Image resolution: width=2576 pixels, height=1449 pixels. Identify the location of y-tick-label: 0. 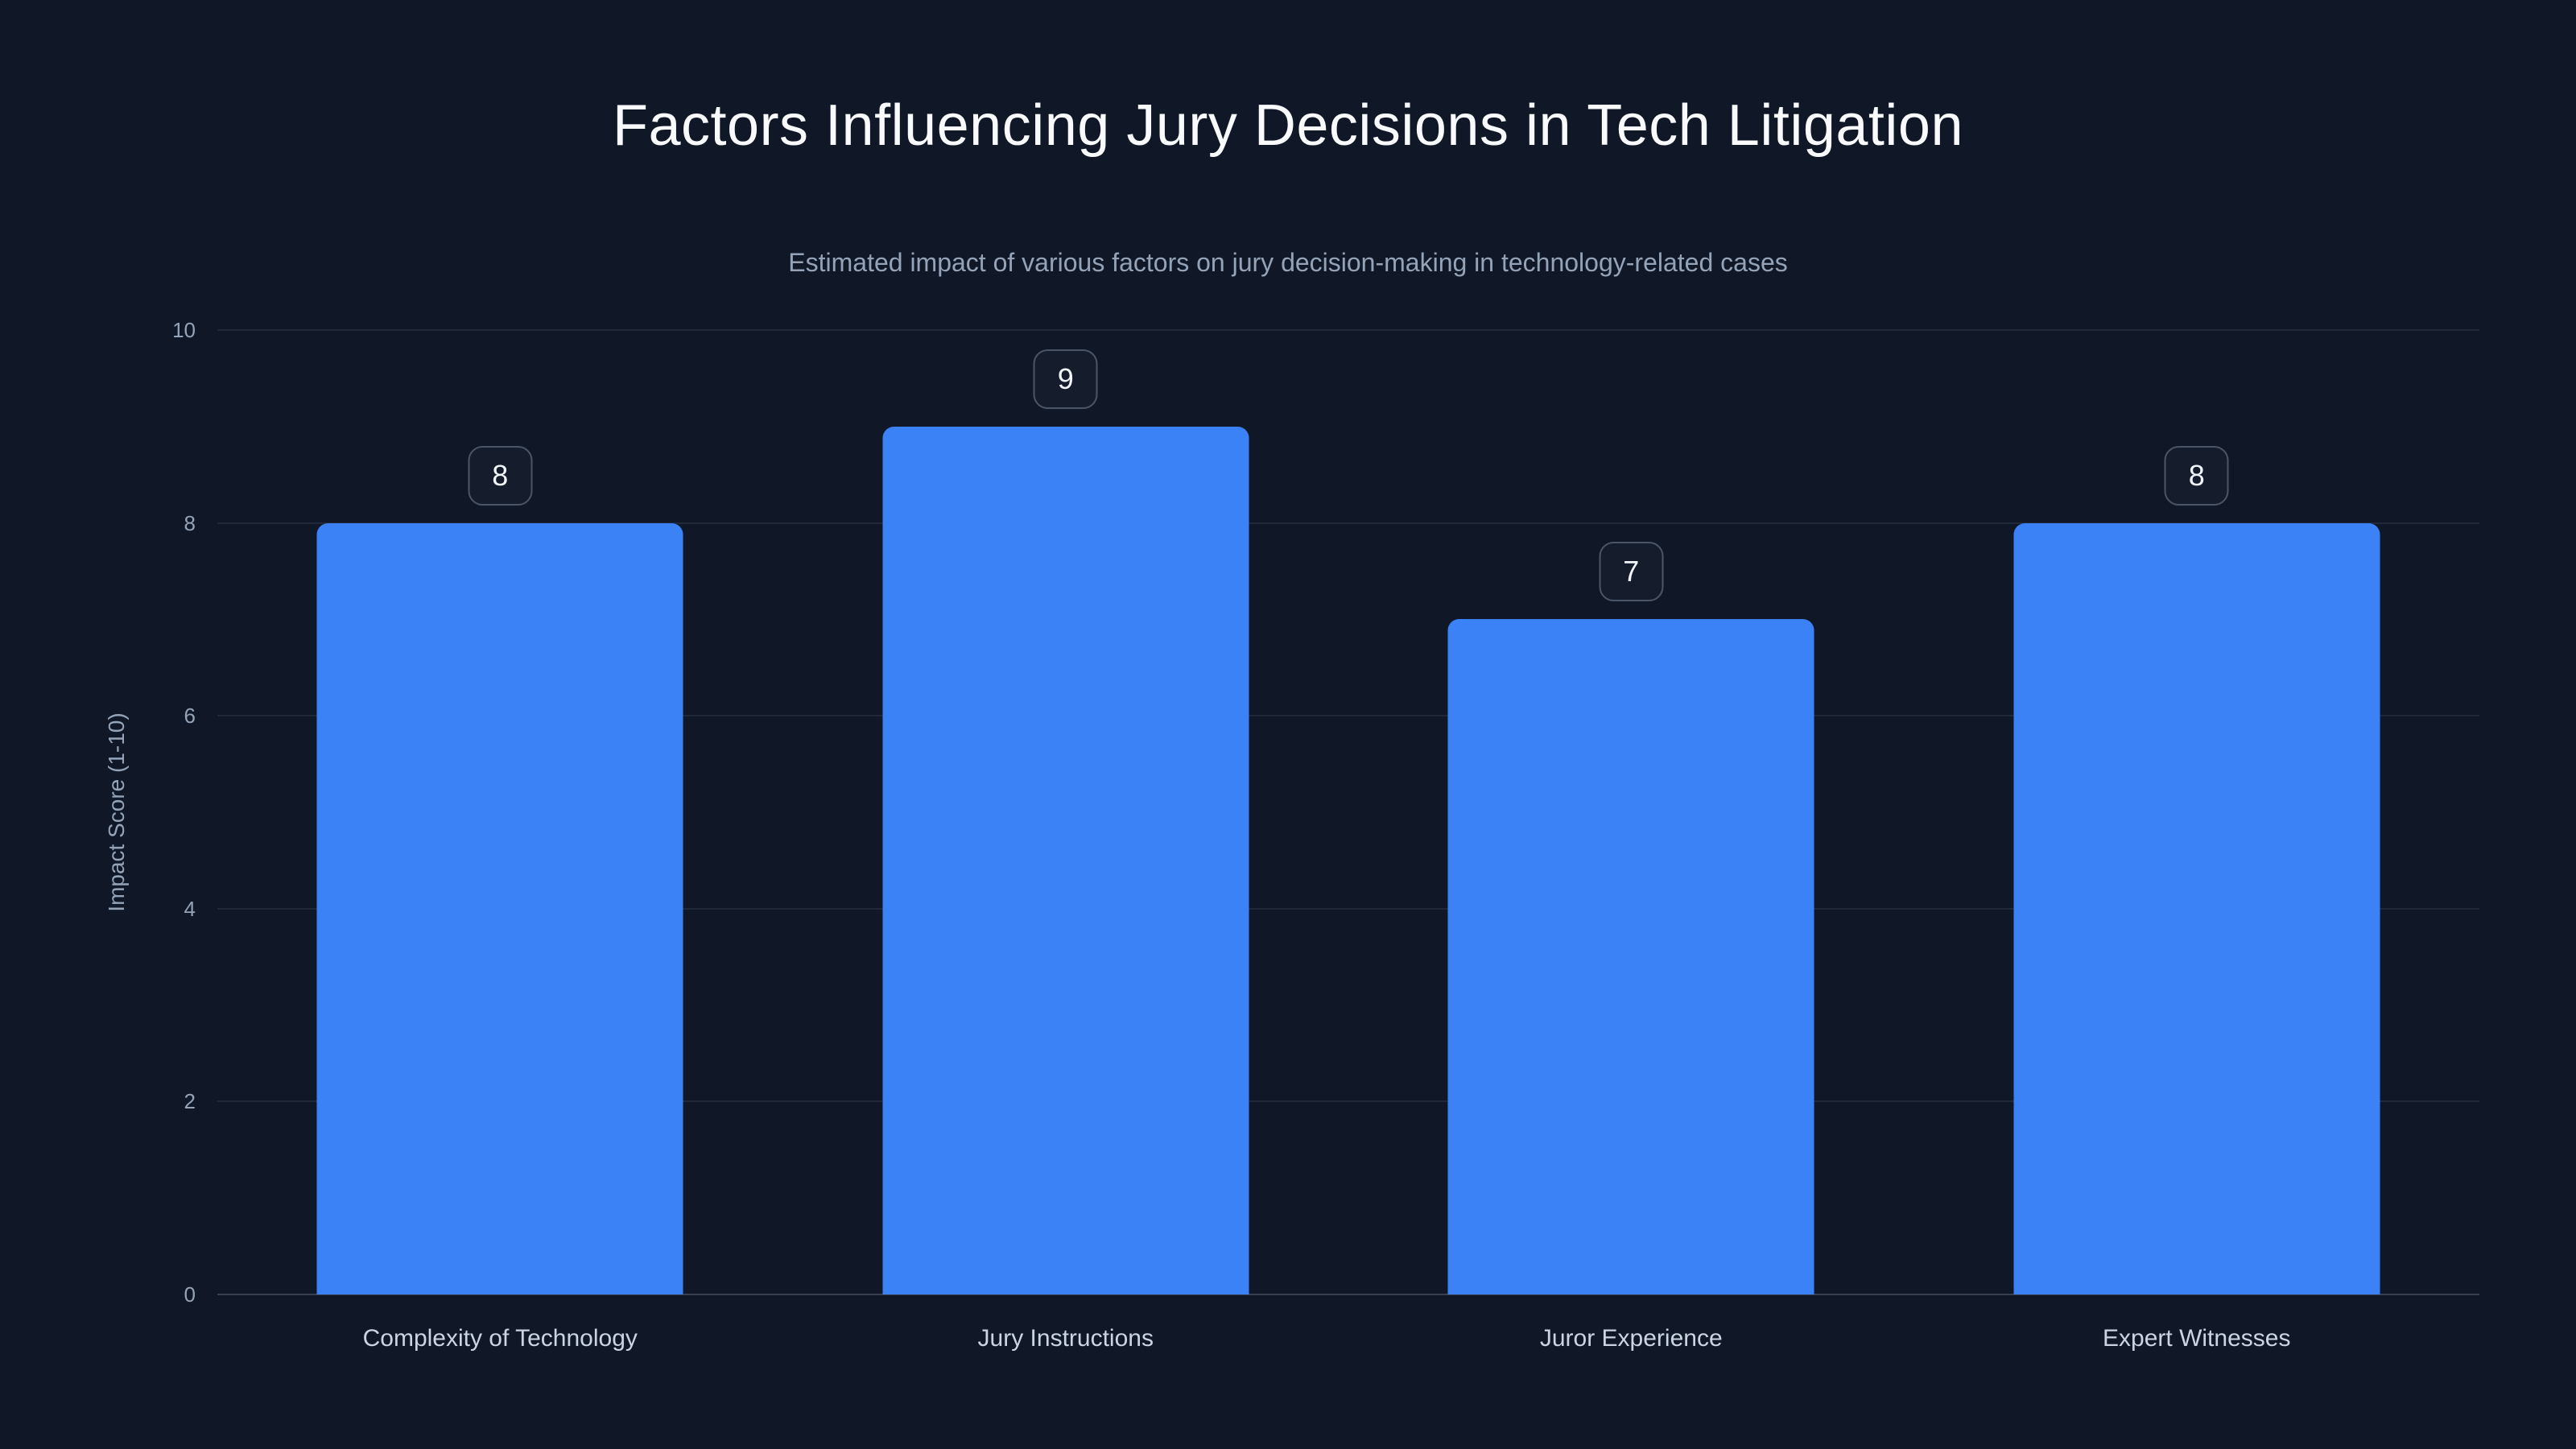
(190, 1294).